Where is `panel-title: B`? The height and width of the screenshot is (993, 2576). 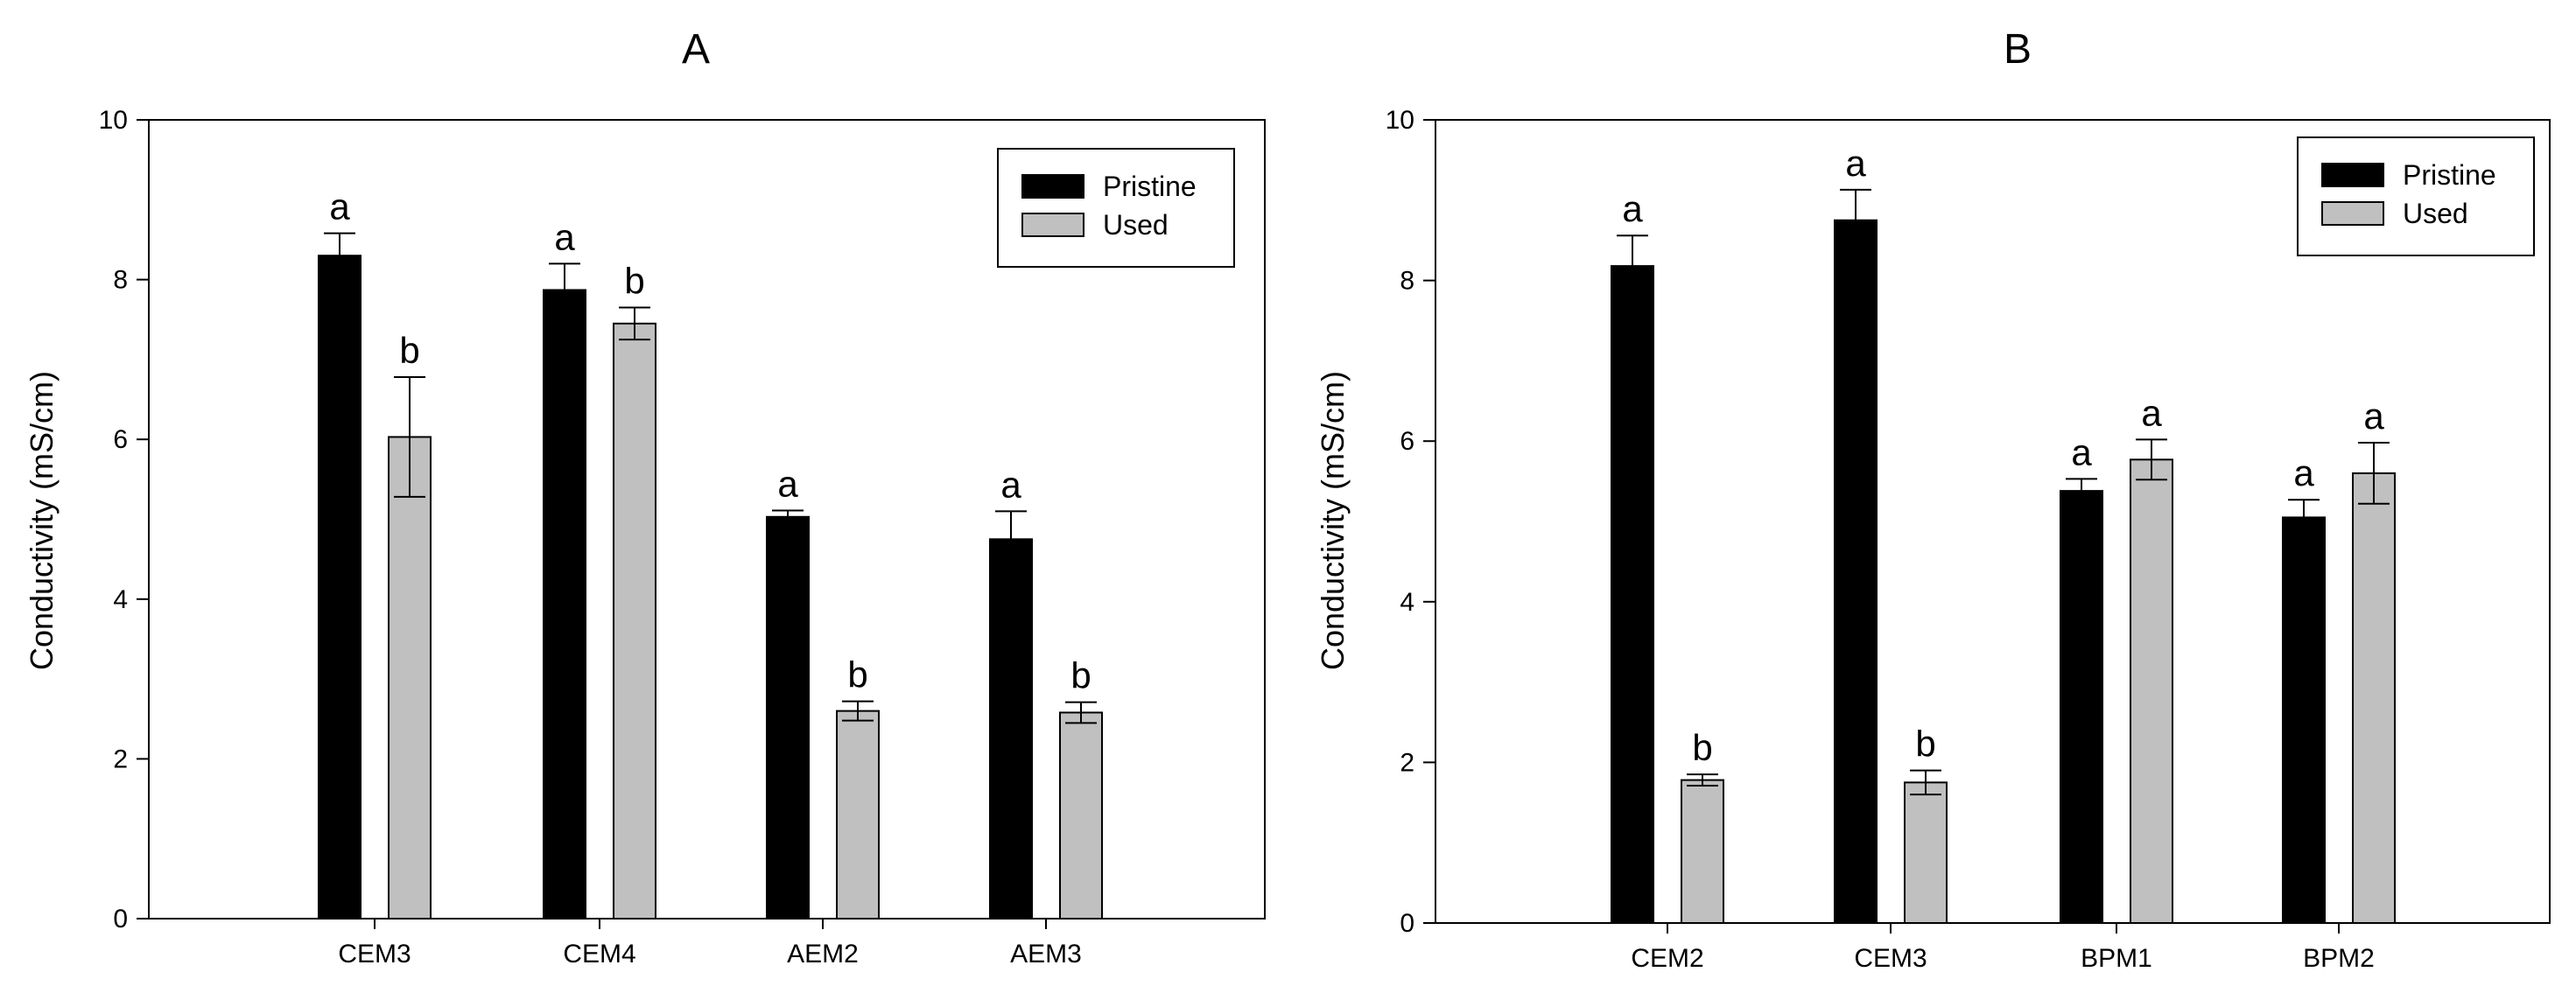 panel-title: B is located at coordinates (2018, 49).